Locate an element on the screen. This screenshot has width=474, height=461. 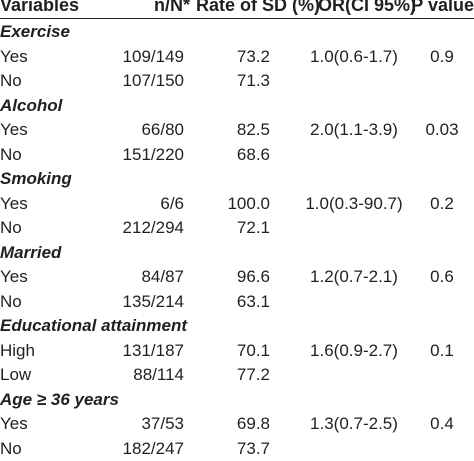
table-row: Yes 84/87 96.6 1.2(0.7-2.1) 0.6 is located at coordinates (237, 277).